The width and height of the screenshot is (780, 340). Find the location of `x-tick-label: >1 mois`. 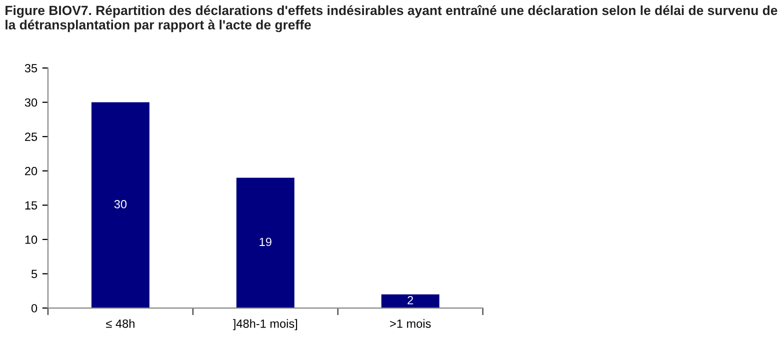

x-tick-label: >1 mois is located at coordinates (410, 323).